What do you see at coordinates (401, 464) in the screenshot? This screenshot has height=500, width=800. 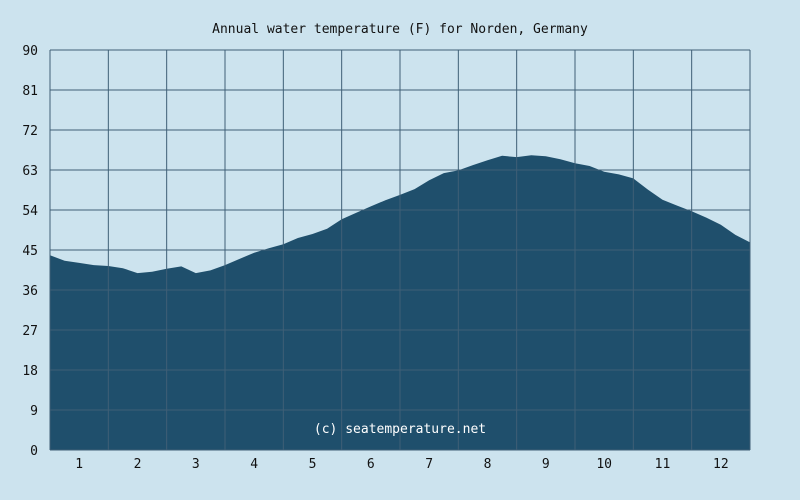 I see `x-axis-ticks: 1 2 3 4 5 6 7 8 9 10 11 12` at bounding box center [401, 464].